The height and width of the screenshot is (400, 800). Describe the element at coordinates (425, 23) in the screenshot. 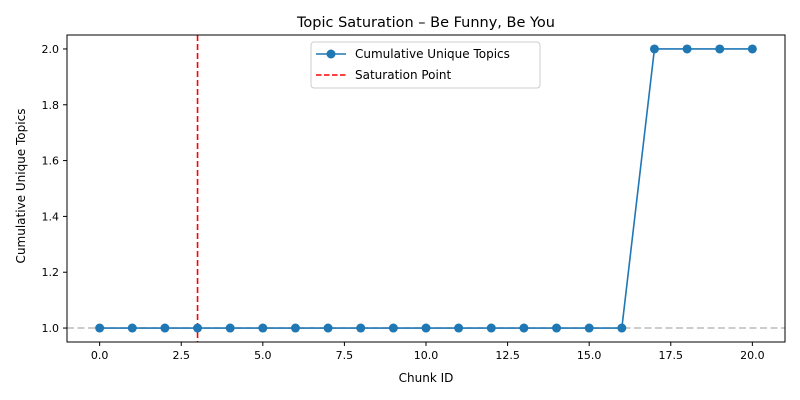

I see `chart-title: Topic Saturation – Be Funny, Be You` at that location.